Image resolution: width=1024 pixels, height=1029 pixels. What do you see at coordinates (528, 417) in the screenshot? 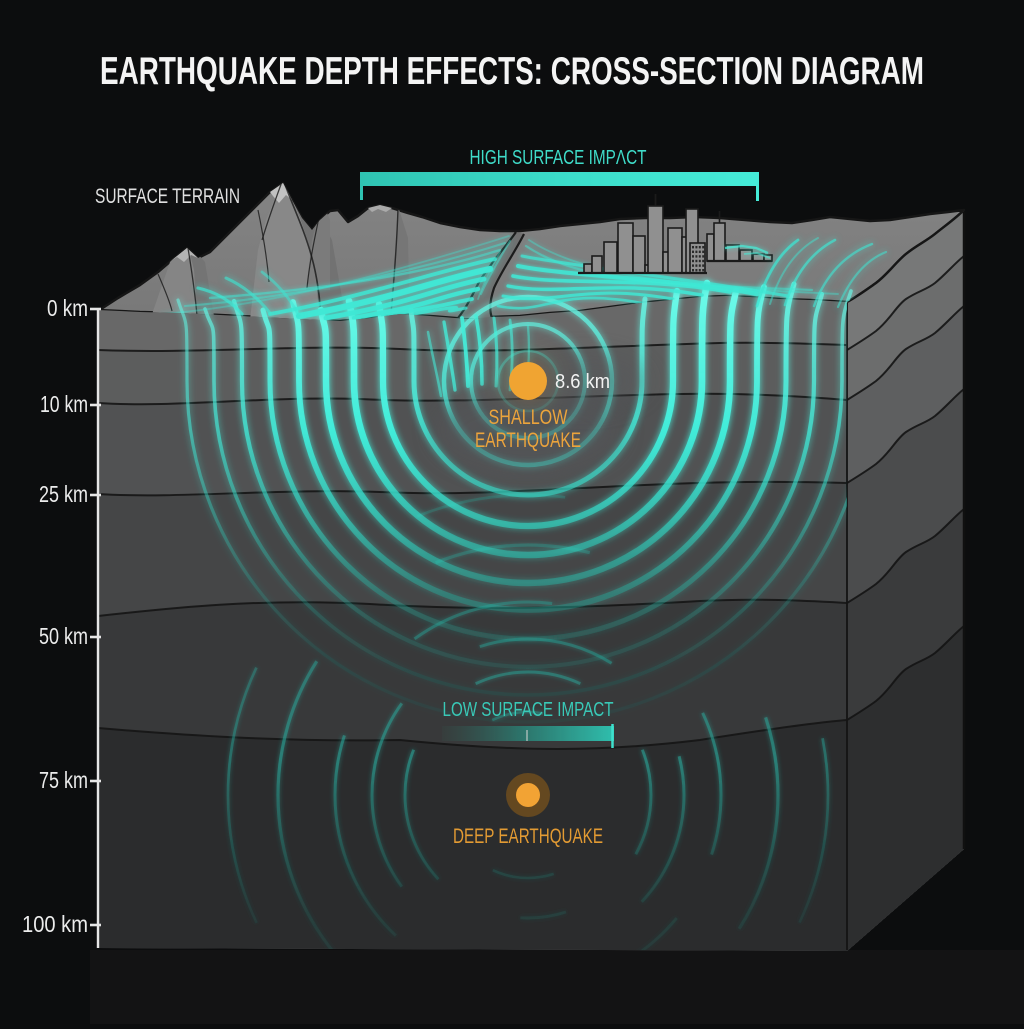
I see `svg-text: SHALLOW` at bounding box center [528, 417].